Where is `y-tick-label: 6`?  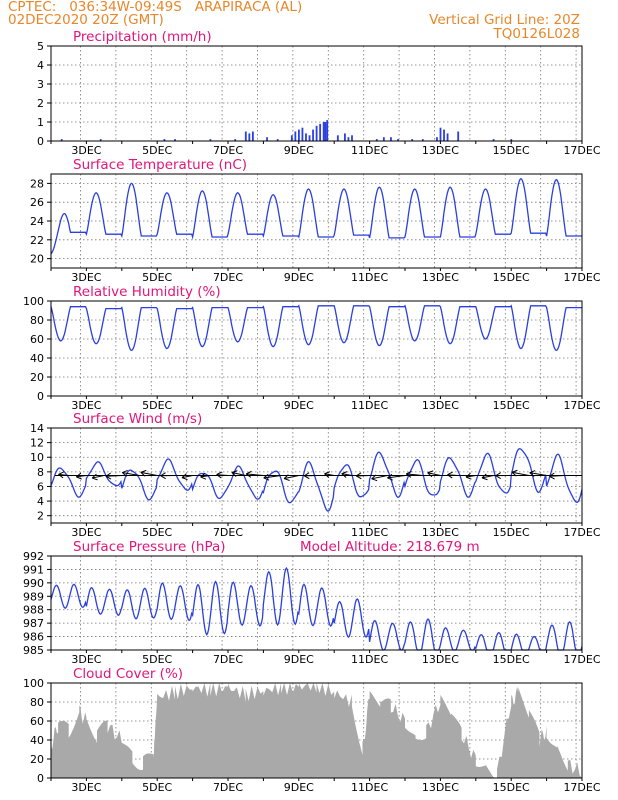
y-tick-label: 6 is located at coordinates (40, 486).